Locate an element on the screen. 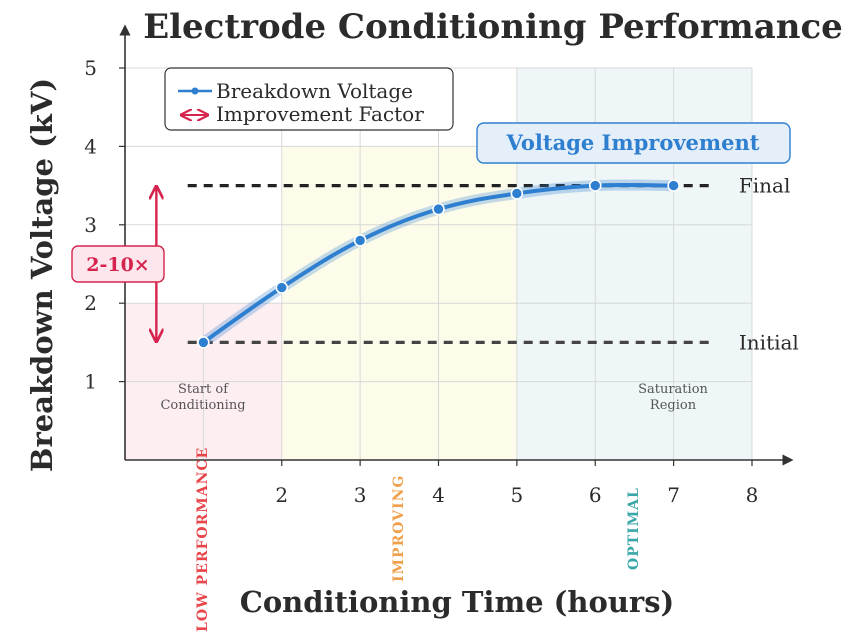 The width and height of the screenshot is (855, 640). improvement-factor-label: 2-10× is located at coordinates (117, 265).